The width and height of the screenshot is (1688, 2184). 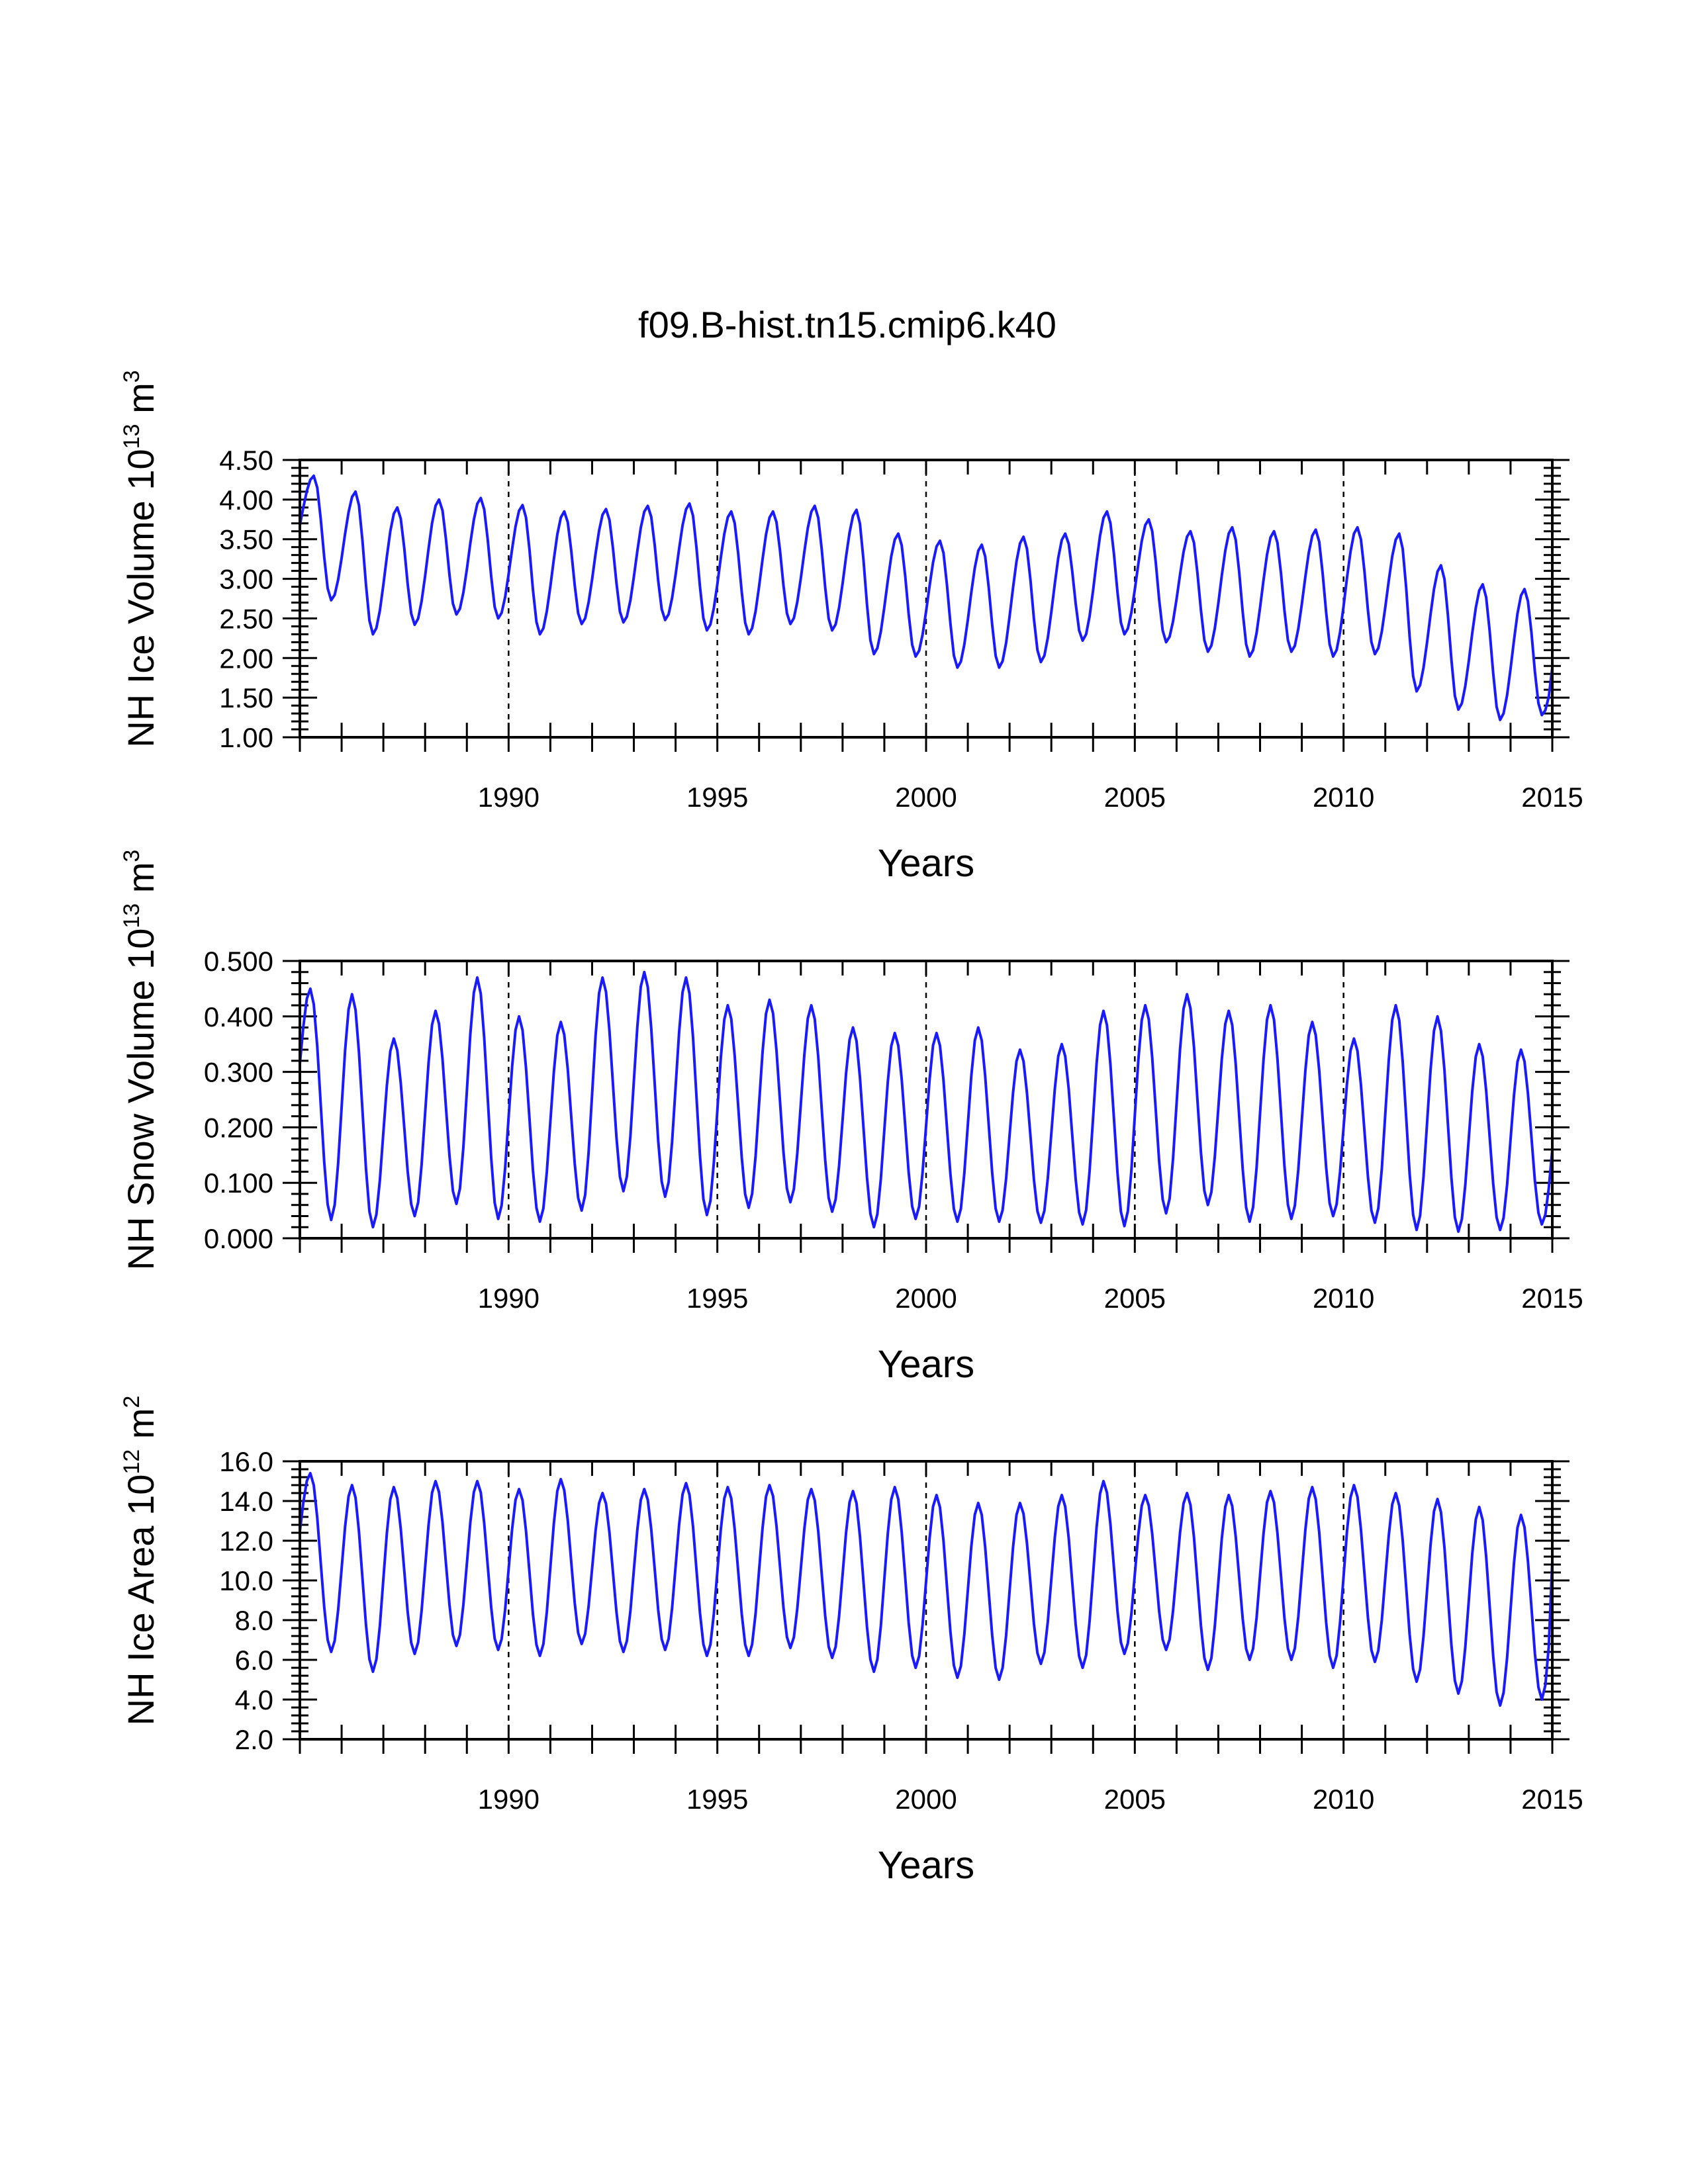 What do you see at coordinates (238, 1072) in the screenshot?
I see `y-tick-label: 0.300` at bounding box center [238, 1072].